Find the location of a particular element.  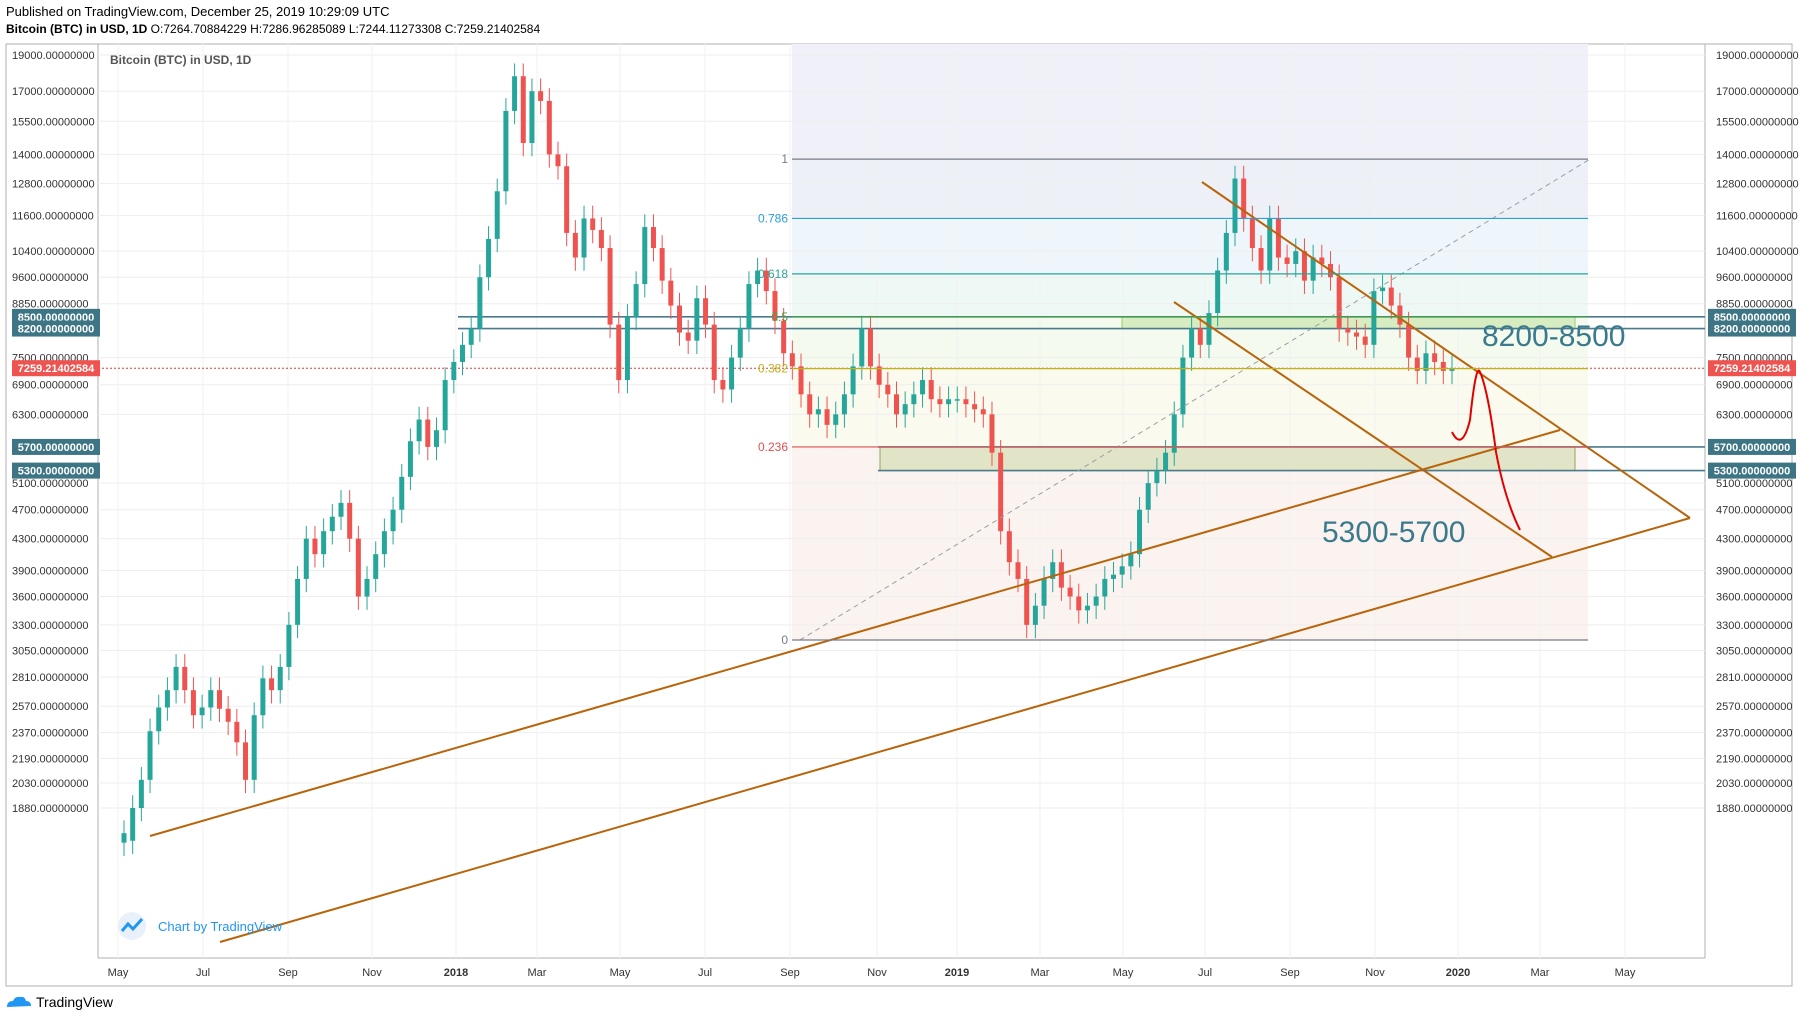

trend-line is located at coordinates (1446, 350).